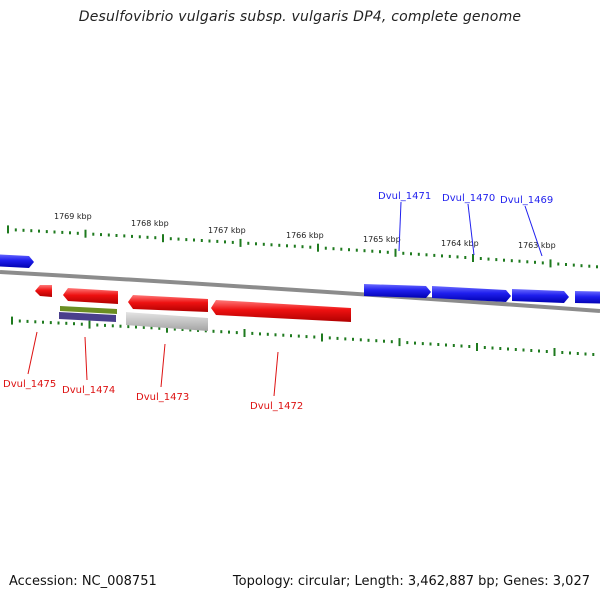 This screenshot has width=600, height=600. Describe the element at coordinates (167, 321) in the screenshot. I see `gray-feature` at that location.